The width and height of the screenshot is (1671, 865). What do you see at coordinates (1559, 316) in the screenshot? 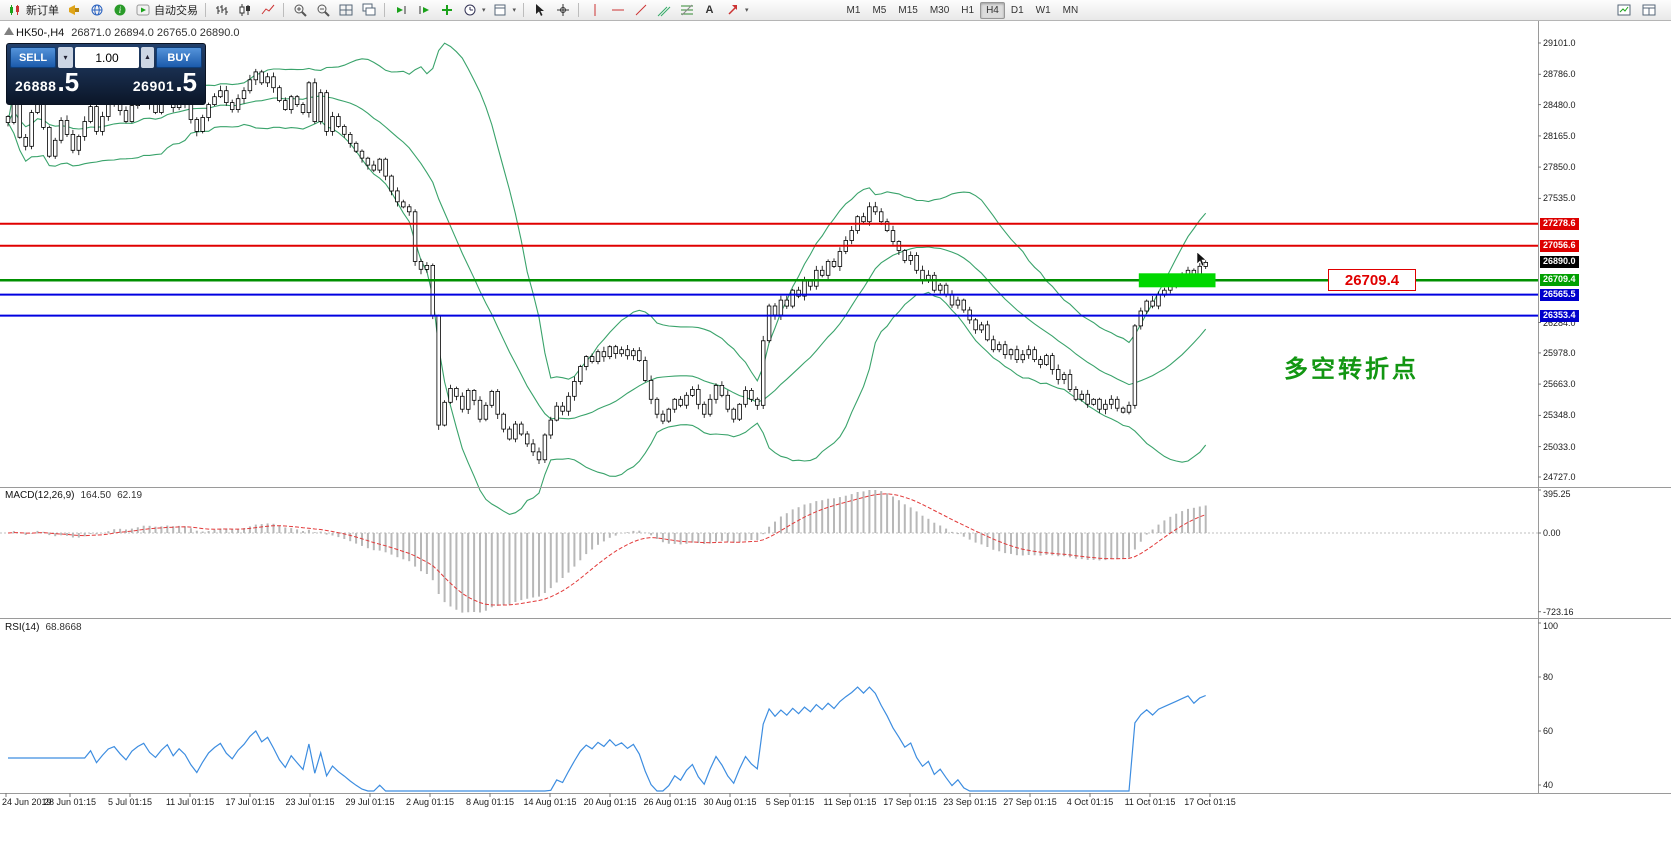
I see `price-tag: 26353.4` at bounding box center [1559, 316].